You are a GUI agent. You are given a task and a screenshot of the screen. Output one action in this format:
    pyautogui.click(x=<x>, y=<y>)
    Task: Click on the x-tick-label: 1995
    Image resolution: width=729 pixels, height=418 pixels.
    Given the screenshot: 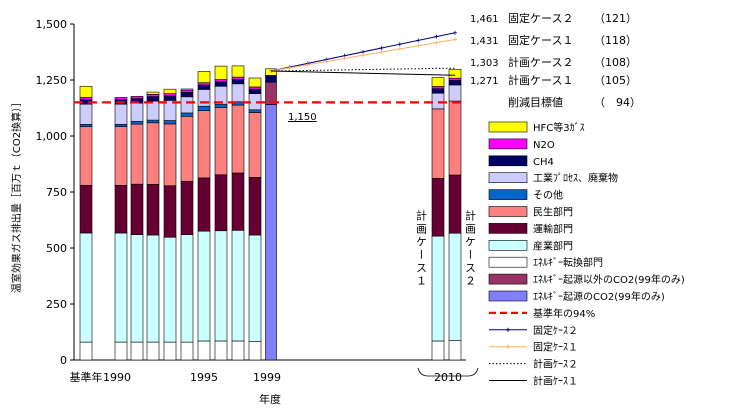 What is the action you would take?
    pyautogui.click(x=204, y=377)
    